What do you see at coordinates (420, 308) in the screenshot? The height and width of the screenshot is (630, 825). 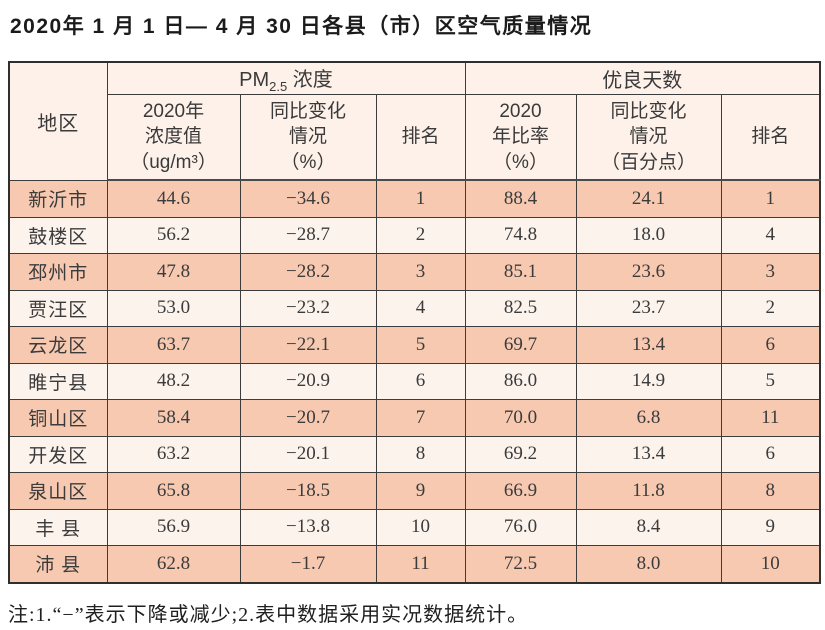 I see `cell-pm-rank: 4` at bounding box center [420, 308].